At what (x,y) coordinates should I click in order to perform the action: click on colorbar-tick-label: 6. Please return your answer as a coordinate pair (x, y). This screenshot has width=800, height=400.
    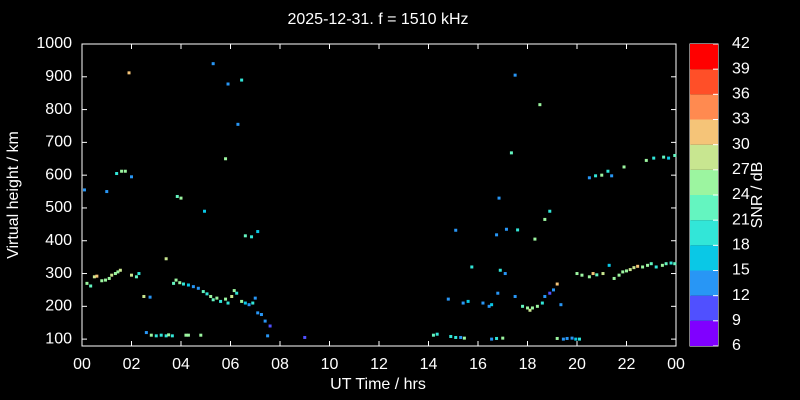
    Looking at the image, I should click on (736, 345).